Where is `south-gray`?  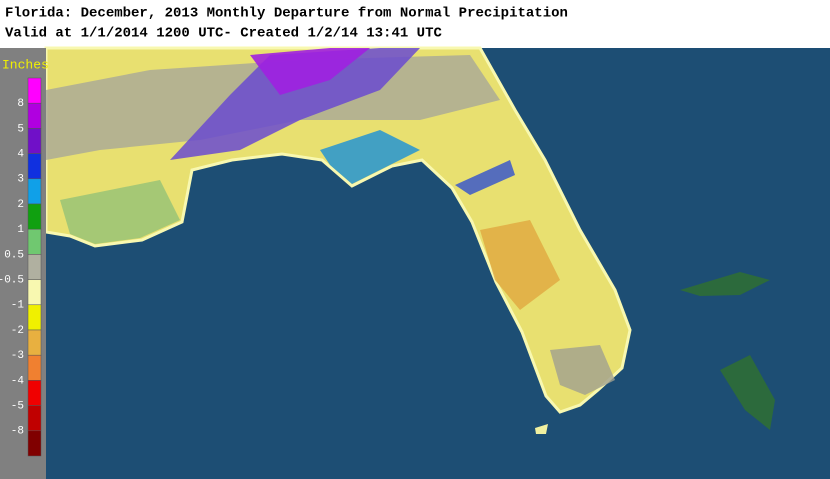
south-gray is located at coordinates (582, 370).